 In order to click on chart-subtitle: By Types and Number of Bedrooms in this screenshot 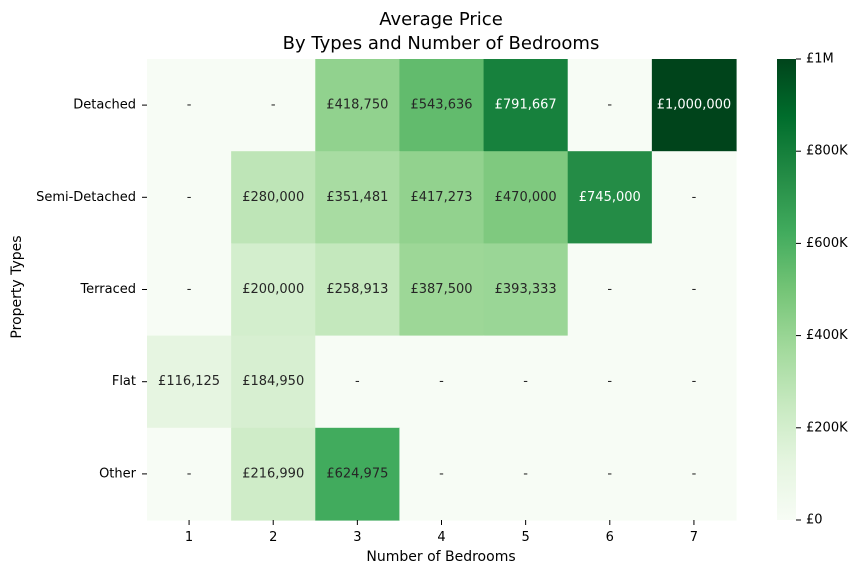, I will do `click(441, 43)`.